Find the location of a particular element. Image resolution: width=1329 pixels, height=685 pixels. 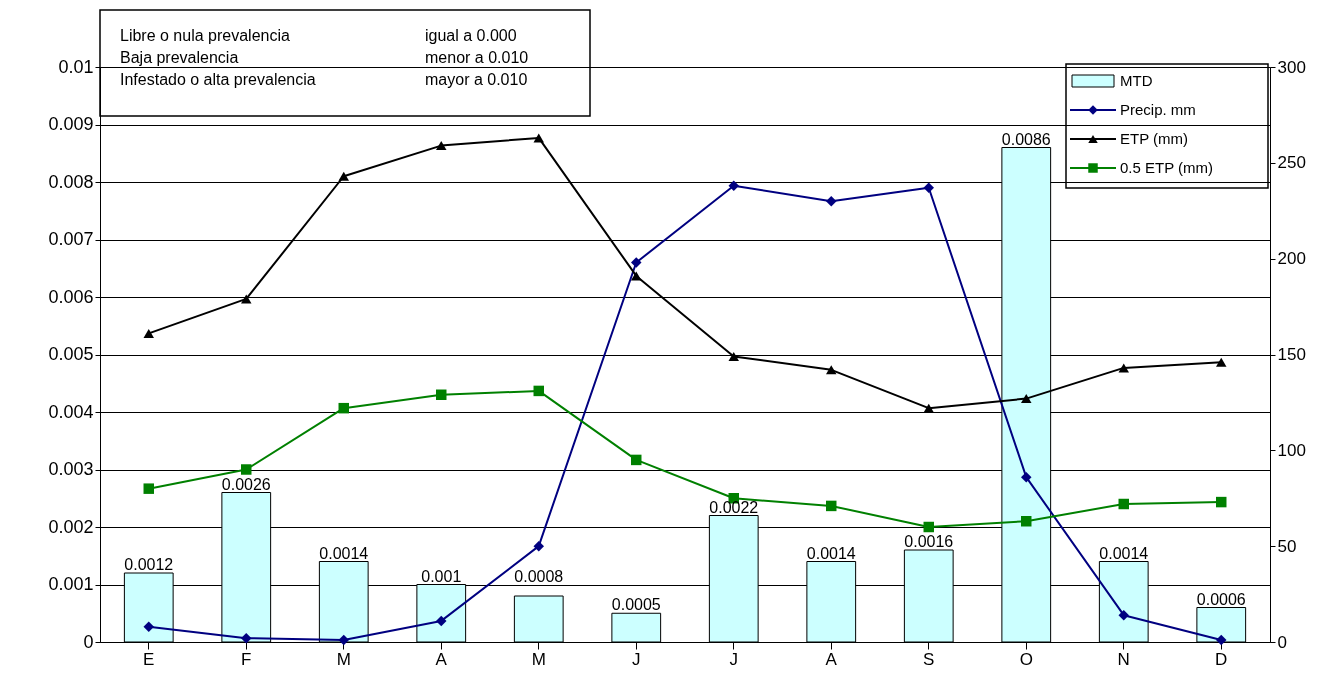

data-label: 0.0008 is located at coordinates (539, 576).